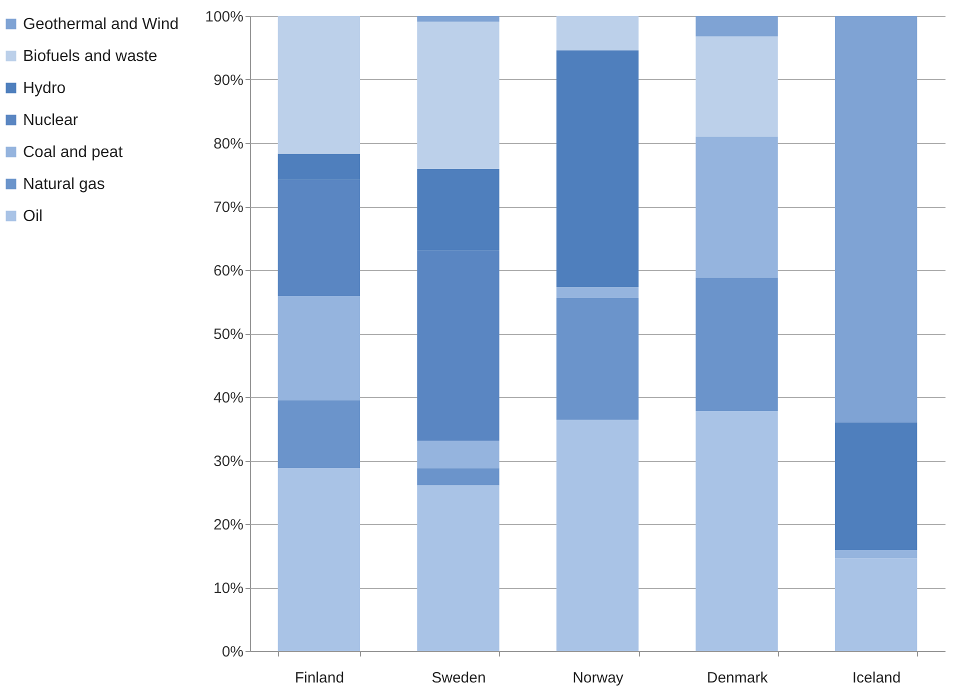 This screenshot has height=692, width=965. Describe the element at coordinates (228, 398) in the screenshot. I see `y-tick-label: 40%` at that location.